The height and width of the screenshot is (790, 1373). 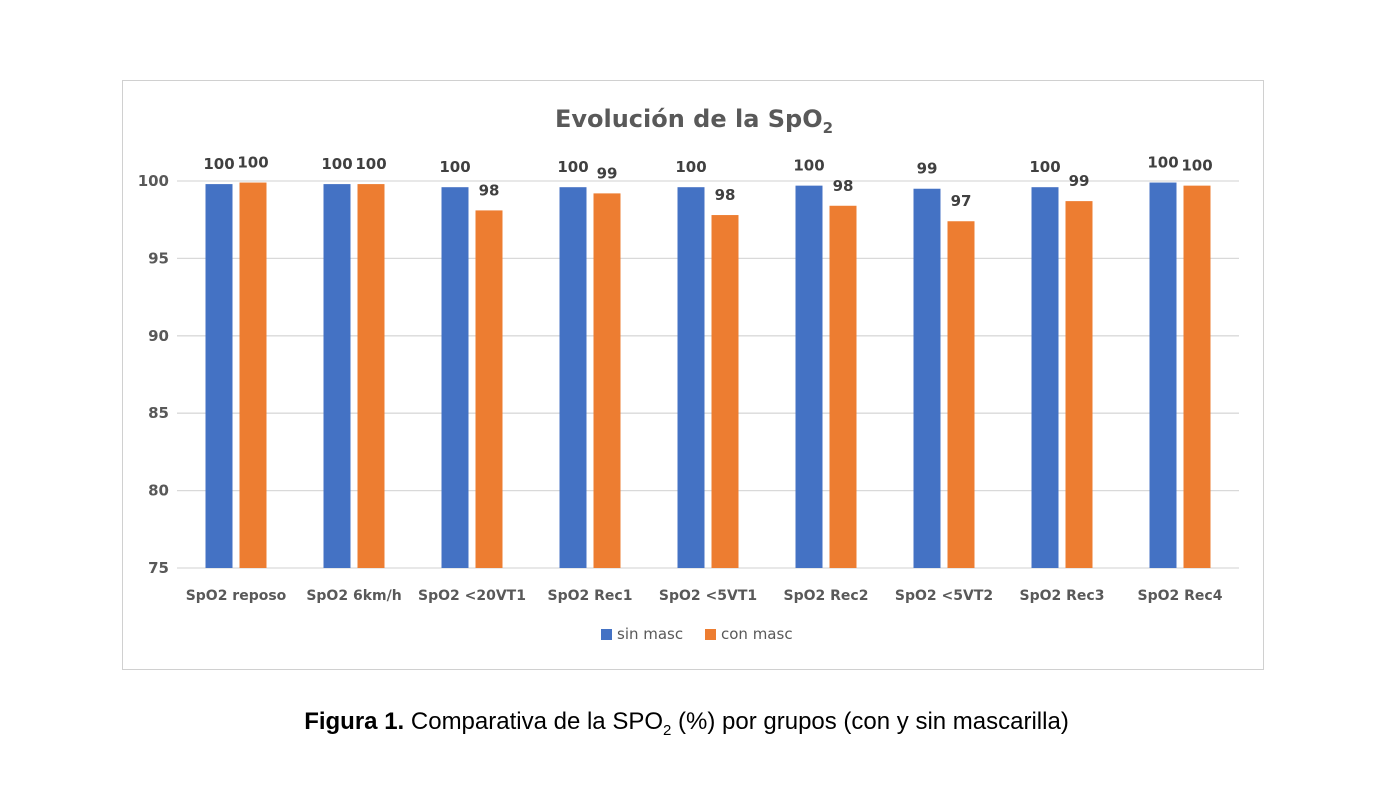 What do you see at coordinates (572, 167) in the screenshot?
I see `data-label-sin-masc-4: 100` at bounding box center [572, 167].